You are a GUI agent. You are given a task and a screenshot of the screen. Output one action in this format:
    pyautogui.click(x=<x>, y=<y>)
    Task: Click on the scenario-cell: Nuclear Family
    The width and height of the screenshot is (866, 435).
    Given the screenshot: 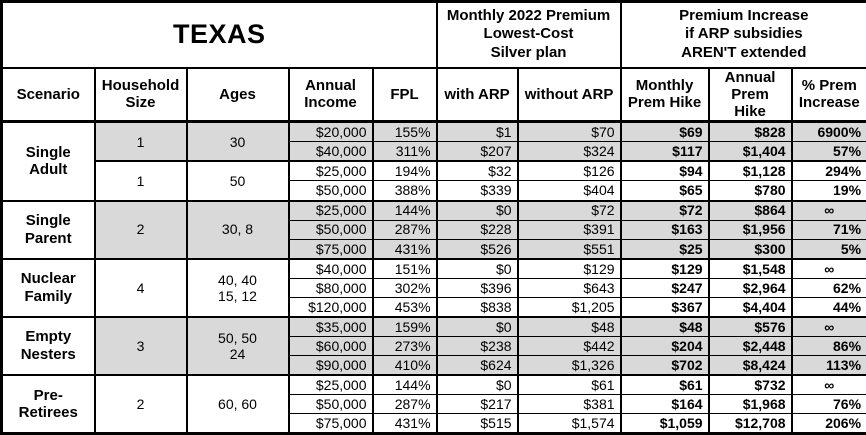 What is the action you would take?
    pyautogui.click(x=48, y=287)
    